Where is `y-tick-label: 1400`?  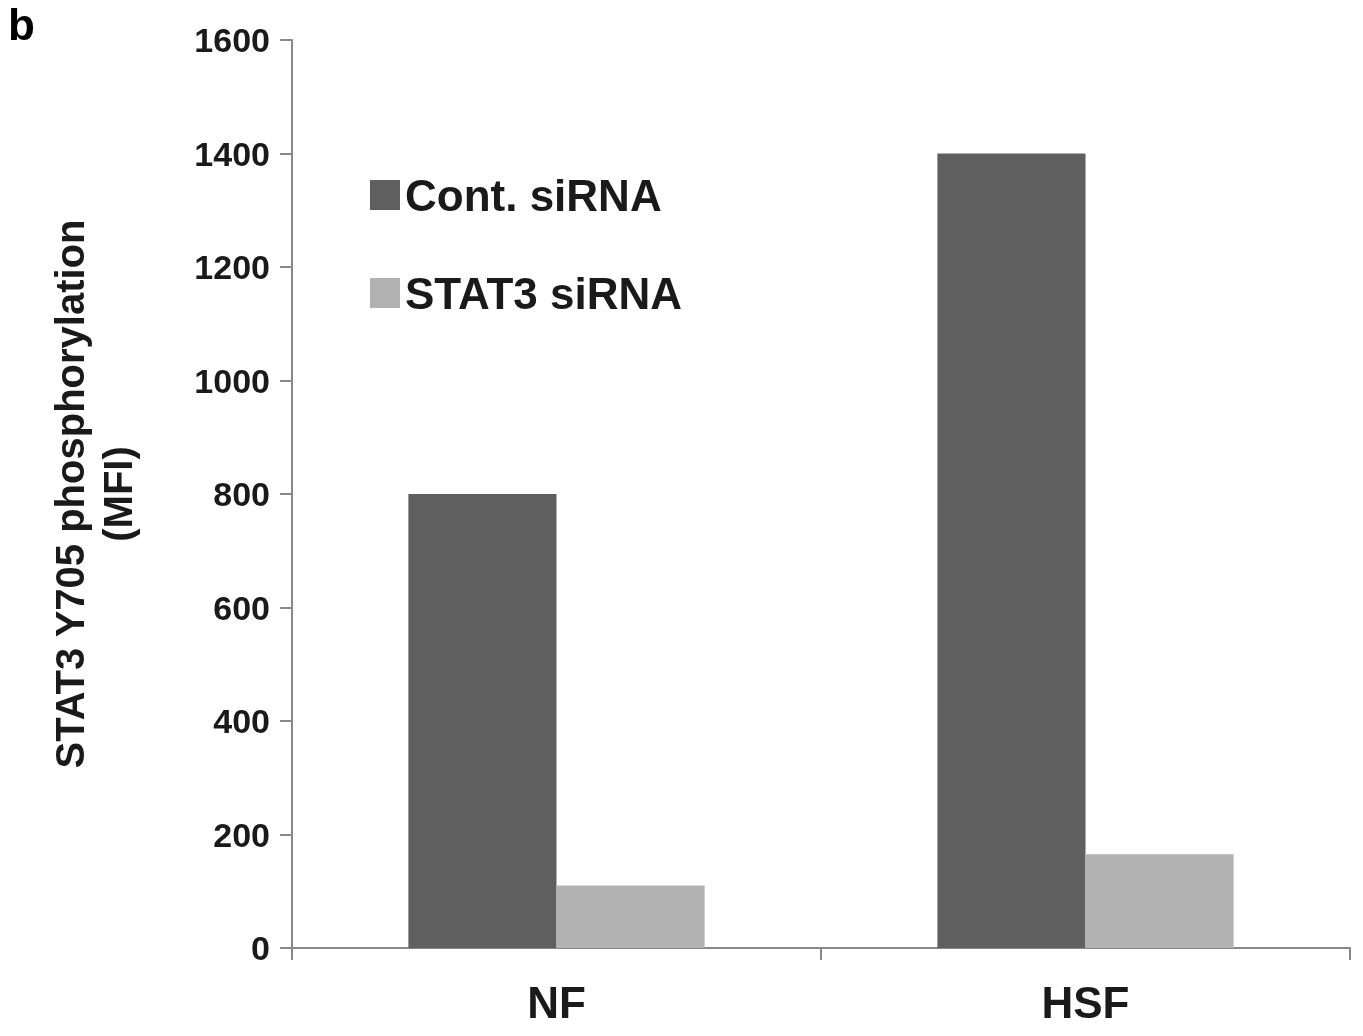 y-tick-label: 1400 is located at coordinates (232, 153).